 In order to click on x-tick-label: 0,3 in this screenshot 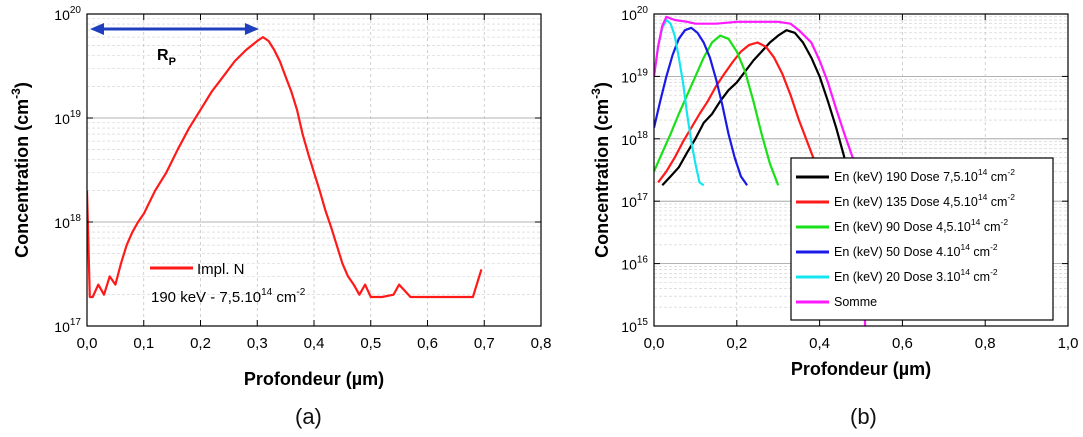, I will do `click(257, 343)`.